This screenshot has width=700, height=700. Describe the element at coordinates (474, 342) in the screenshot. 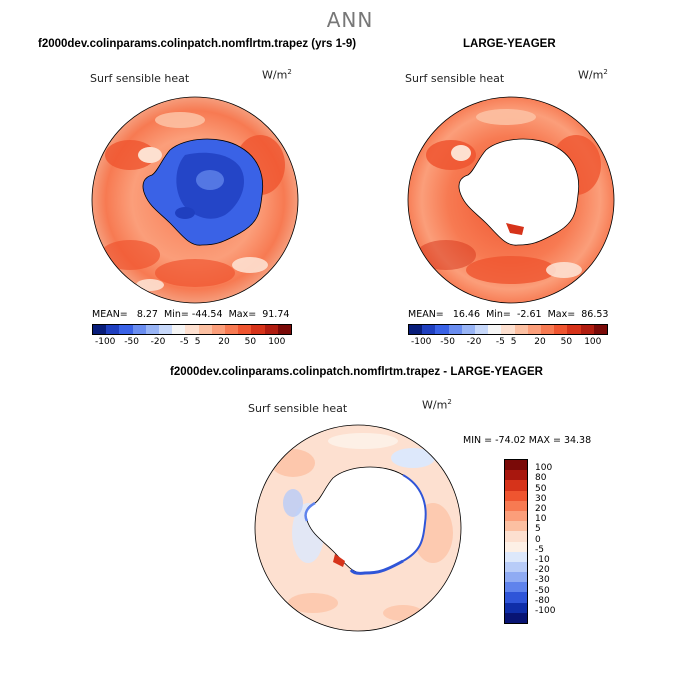

I see `panel2-colorbar-label: -20` at that location.